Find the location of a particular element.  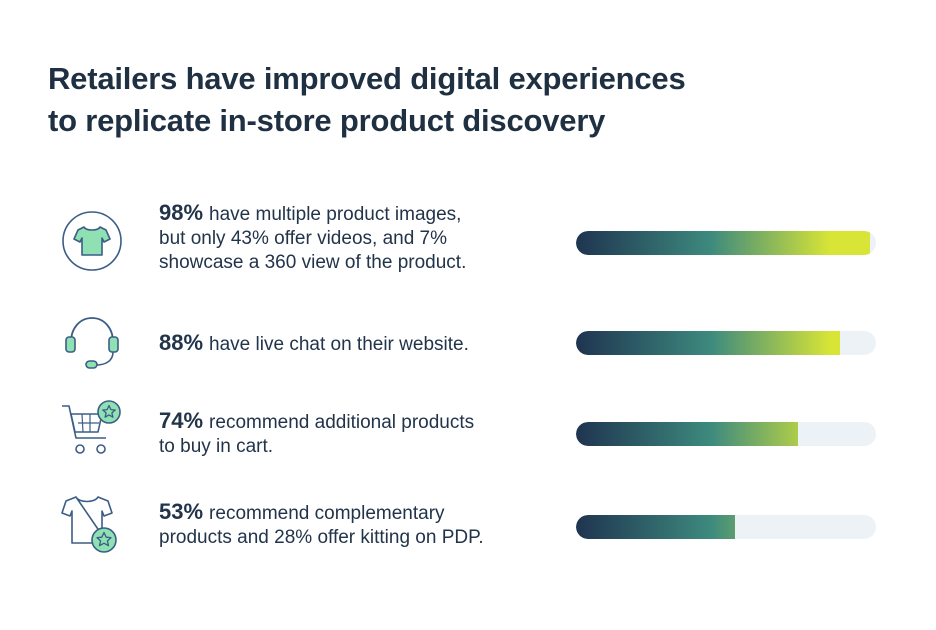

stat-line: have live chat on their website. is located at coordinates (339, 344).